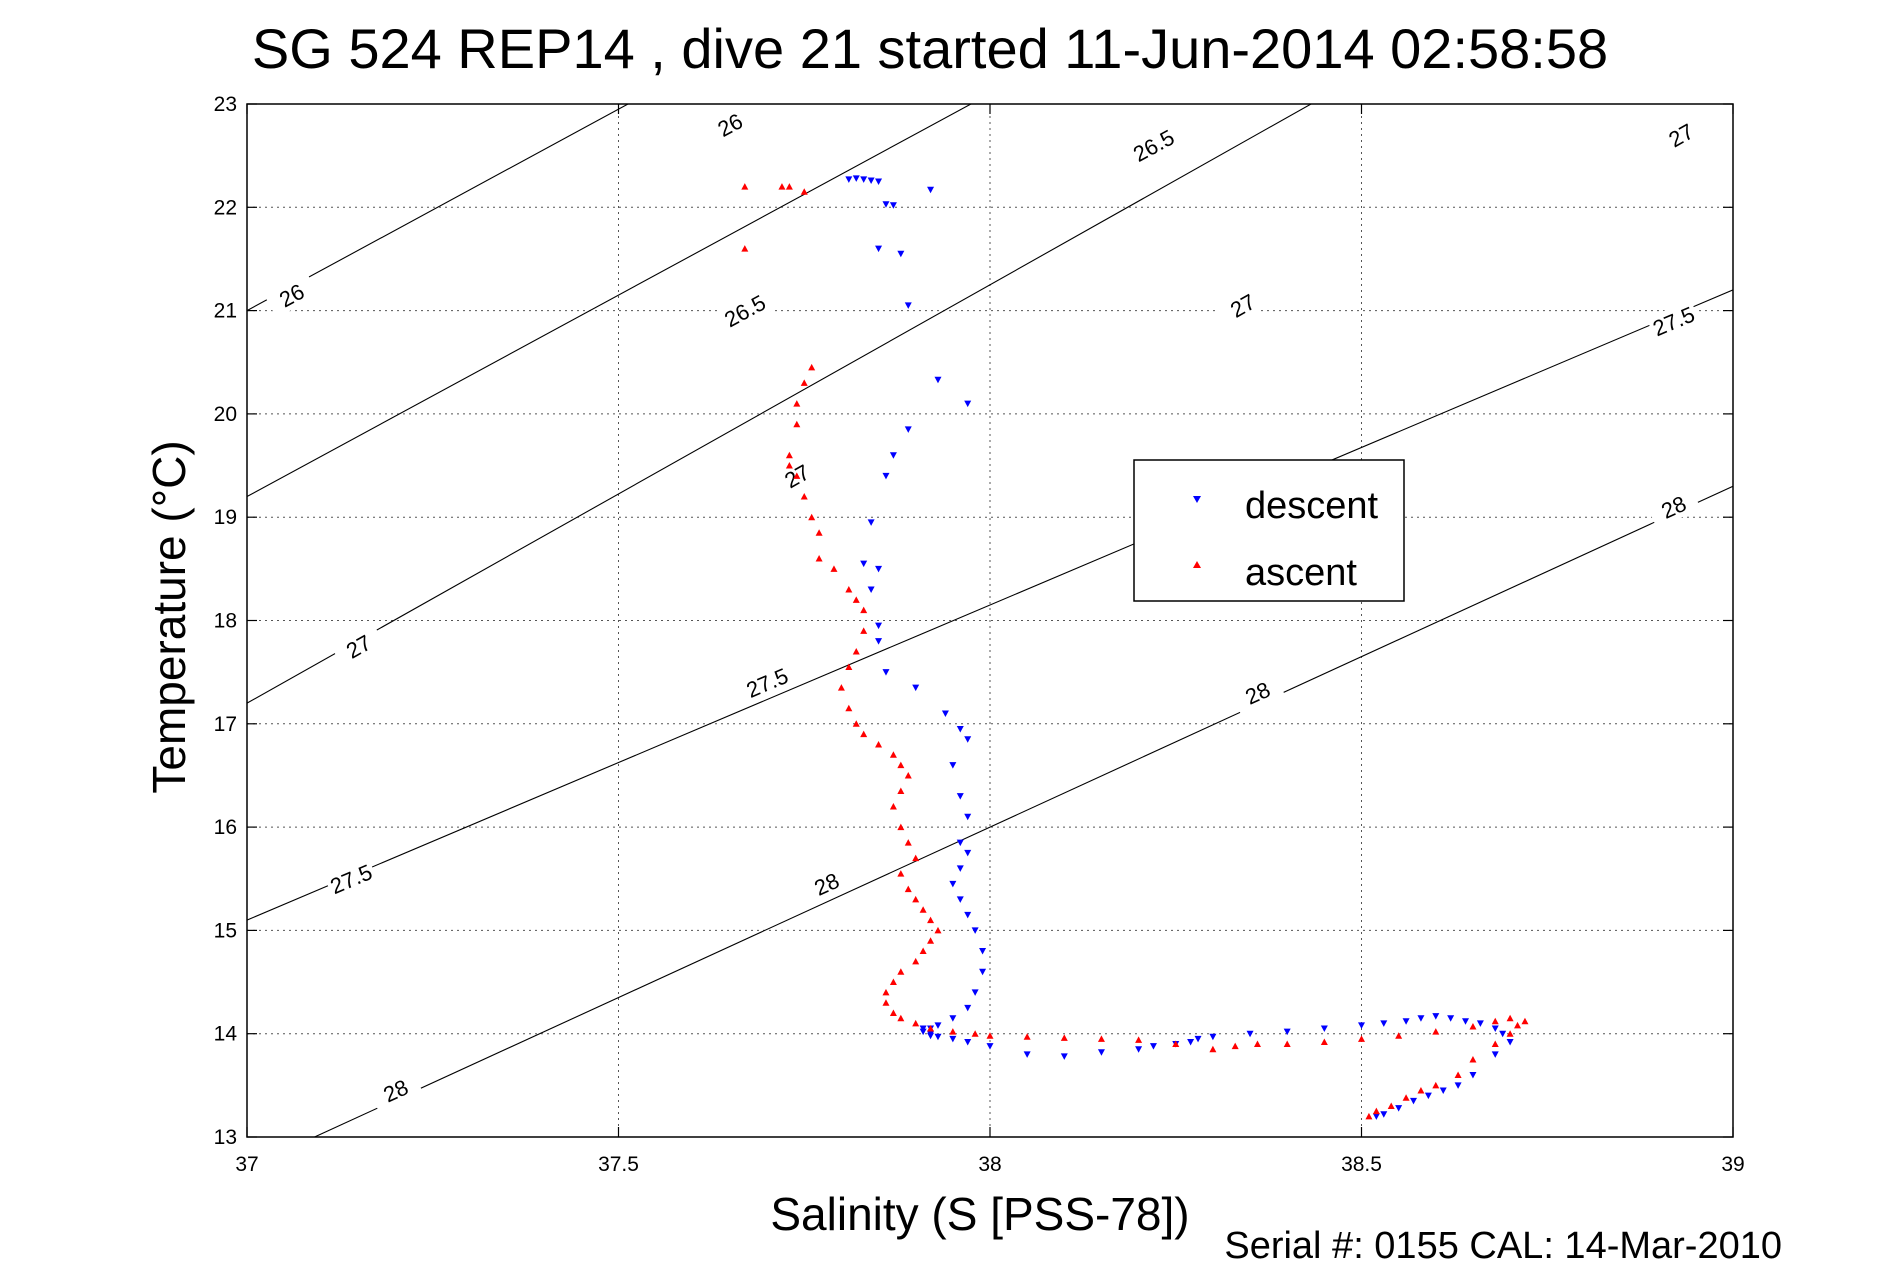  Describe the element at coordinates (1269, 530) in the screenshot. I see `legend: descent ascent` at that location.